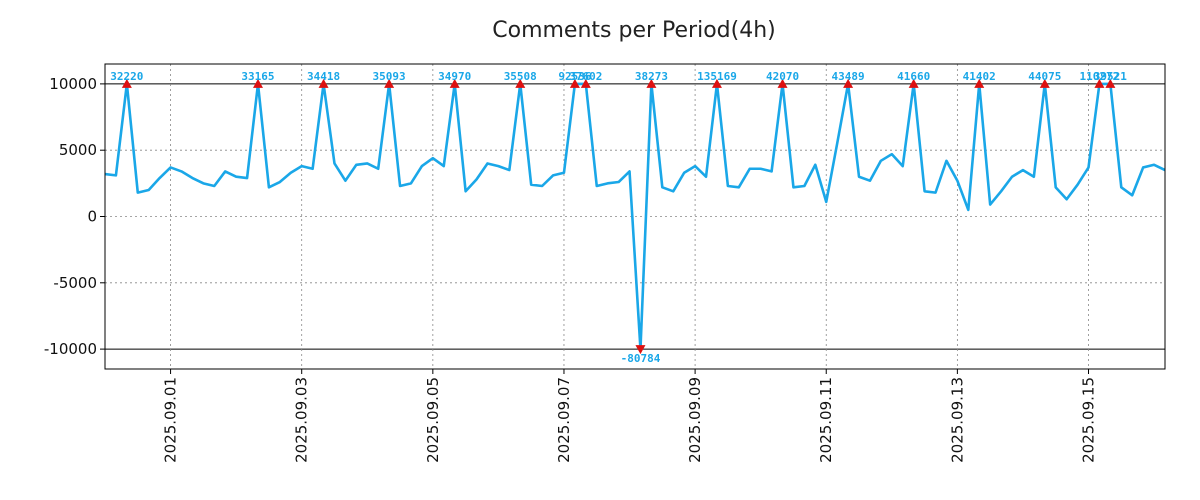 This screenshot has height=500, width=1200. Describe the element at coordinates (717, 76) in the screenshot. I see `peak-value-label: 135169` at that location.